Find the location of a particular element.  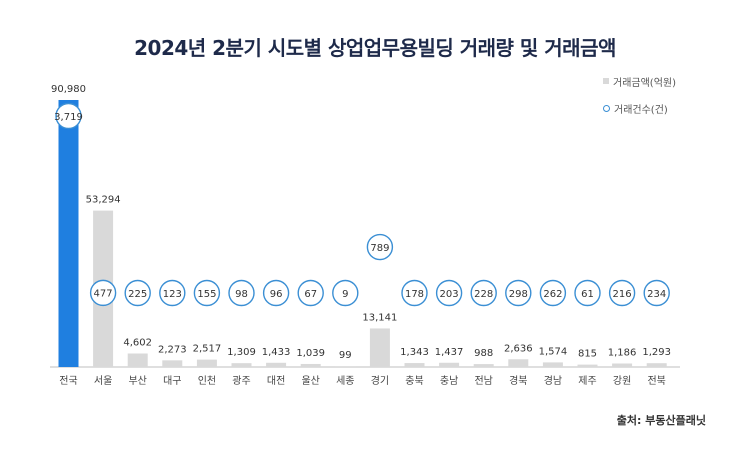

count-marker-대전 is located at coordinates (276, 293).